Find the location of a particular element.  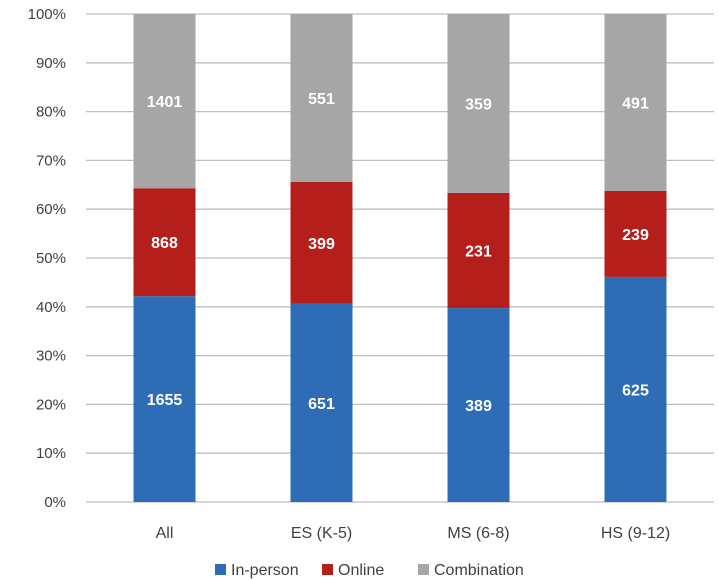

data-label: 389 is located at coordinates (478, 406).